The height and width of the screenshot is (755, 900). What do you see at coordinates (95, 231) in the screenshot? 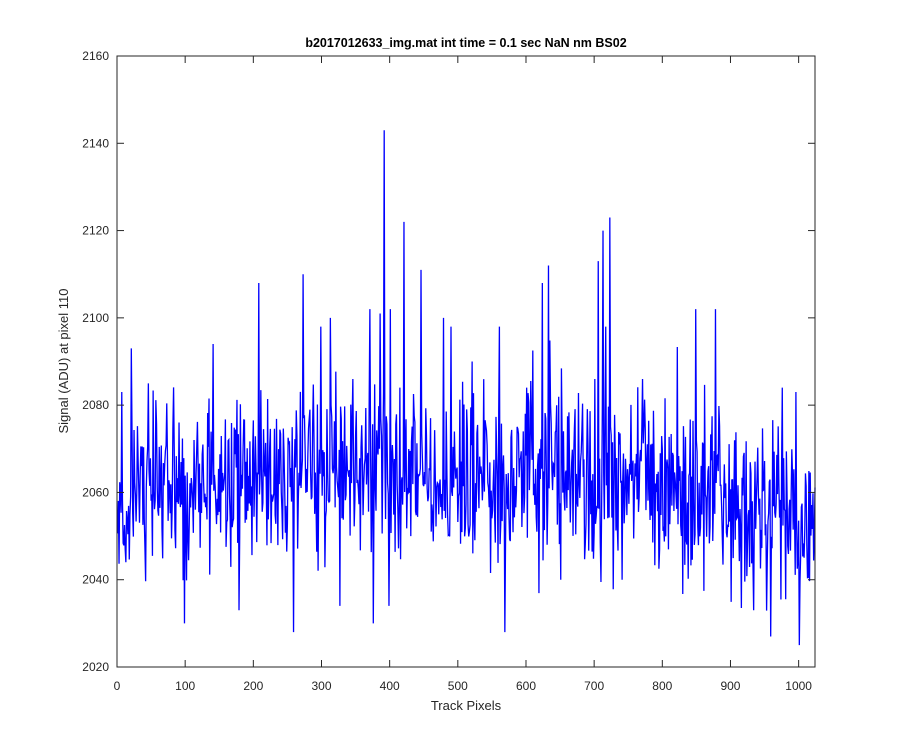
I see `y-tick-label: 2120` at bounding box center [95, 231].